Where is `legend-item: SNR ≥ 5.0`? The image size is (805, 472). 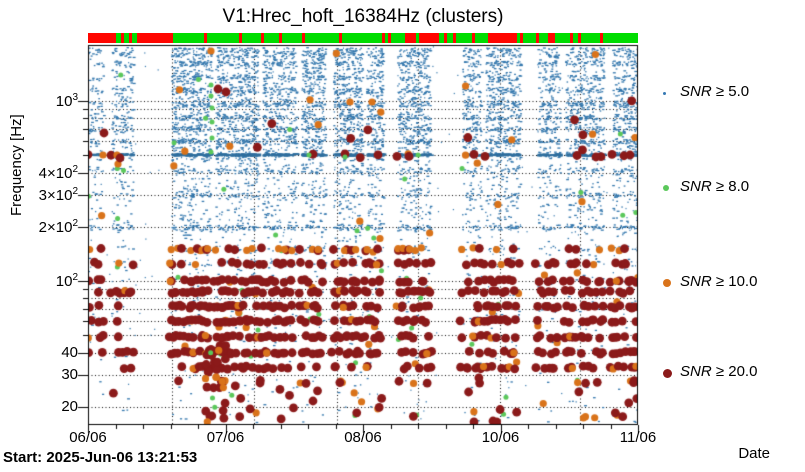 legend-item: SNR ≥ 5.0 is located at coordinates (726, 93).